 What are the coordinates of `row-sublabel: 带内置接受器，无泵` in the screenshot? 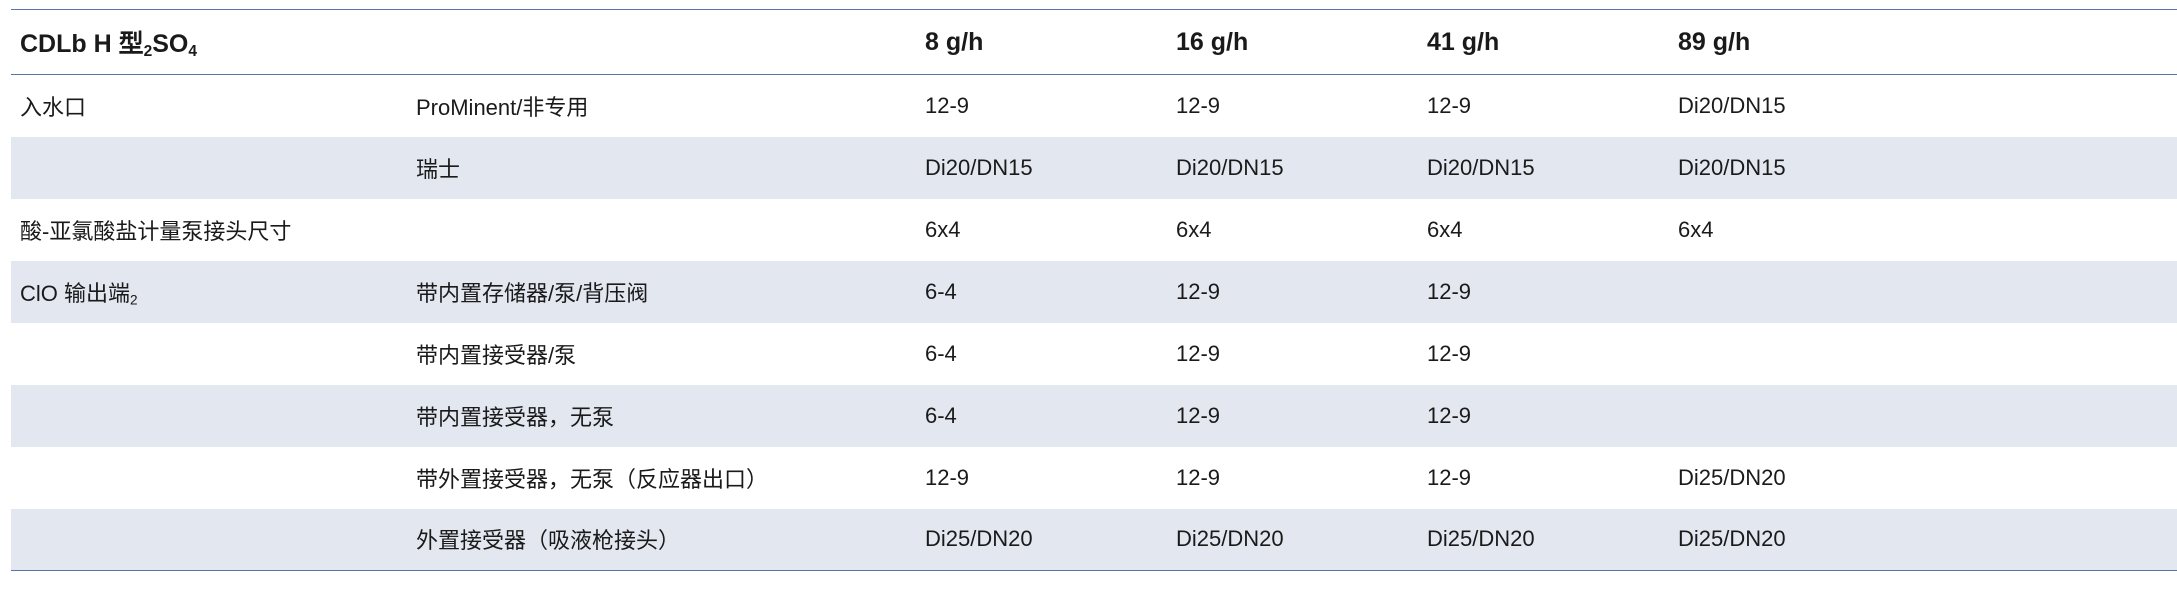 It's located at (515, 417).